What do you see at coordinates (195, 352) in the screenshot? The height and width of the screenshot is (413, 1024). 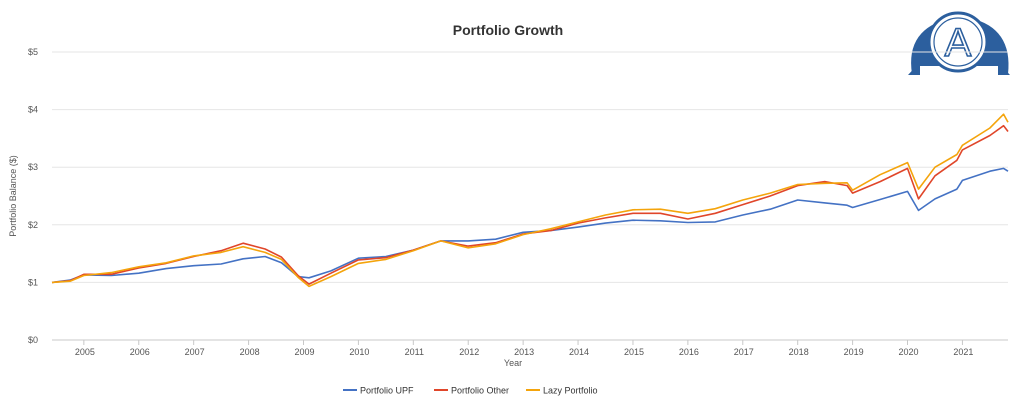 I see `x-tick-label: 2007` at bounding box center [195, 352].